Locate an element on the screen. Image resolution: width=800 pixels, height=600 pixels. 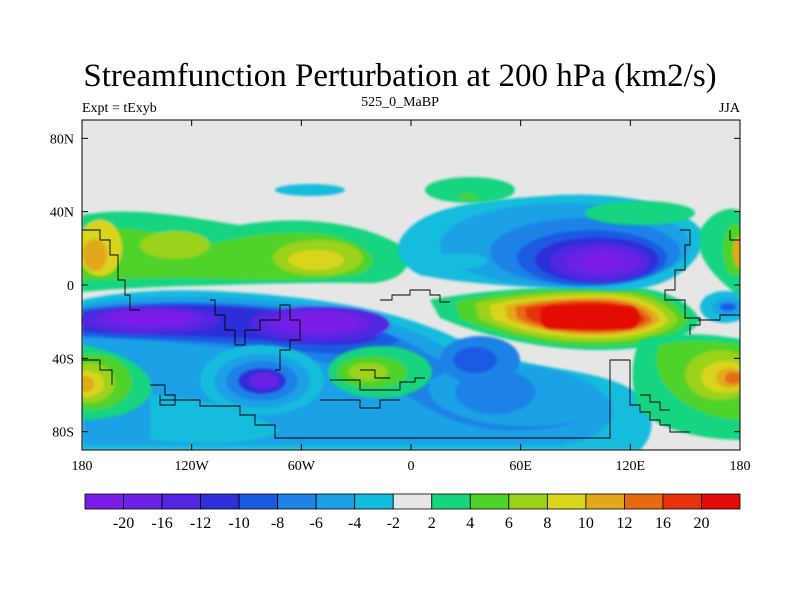
y-tick-label: 40S is located at coordinates (63, 359).